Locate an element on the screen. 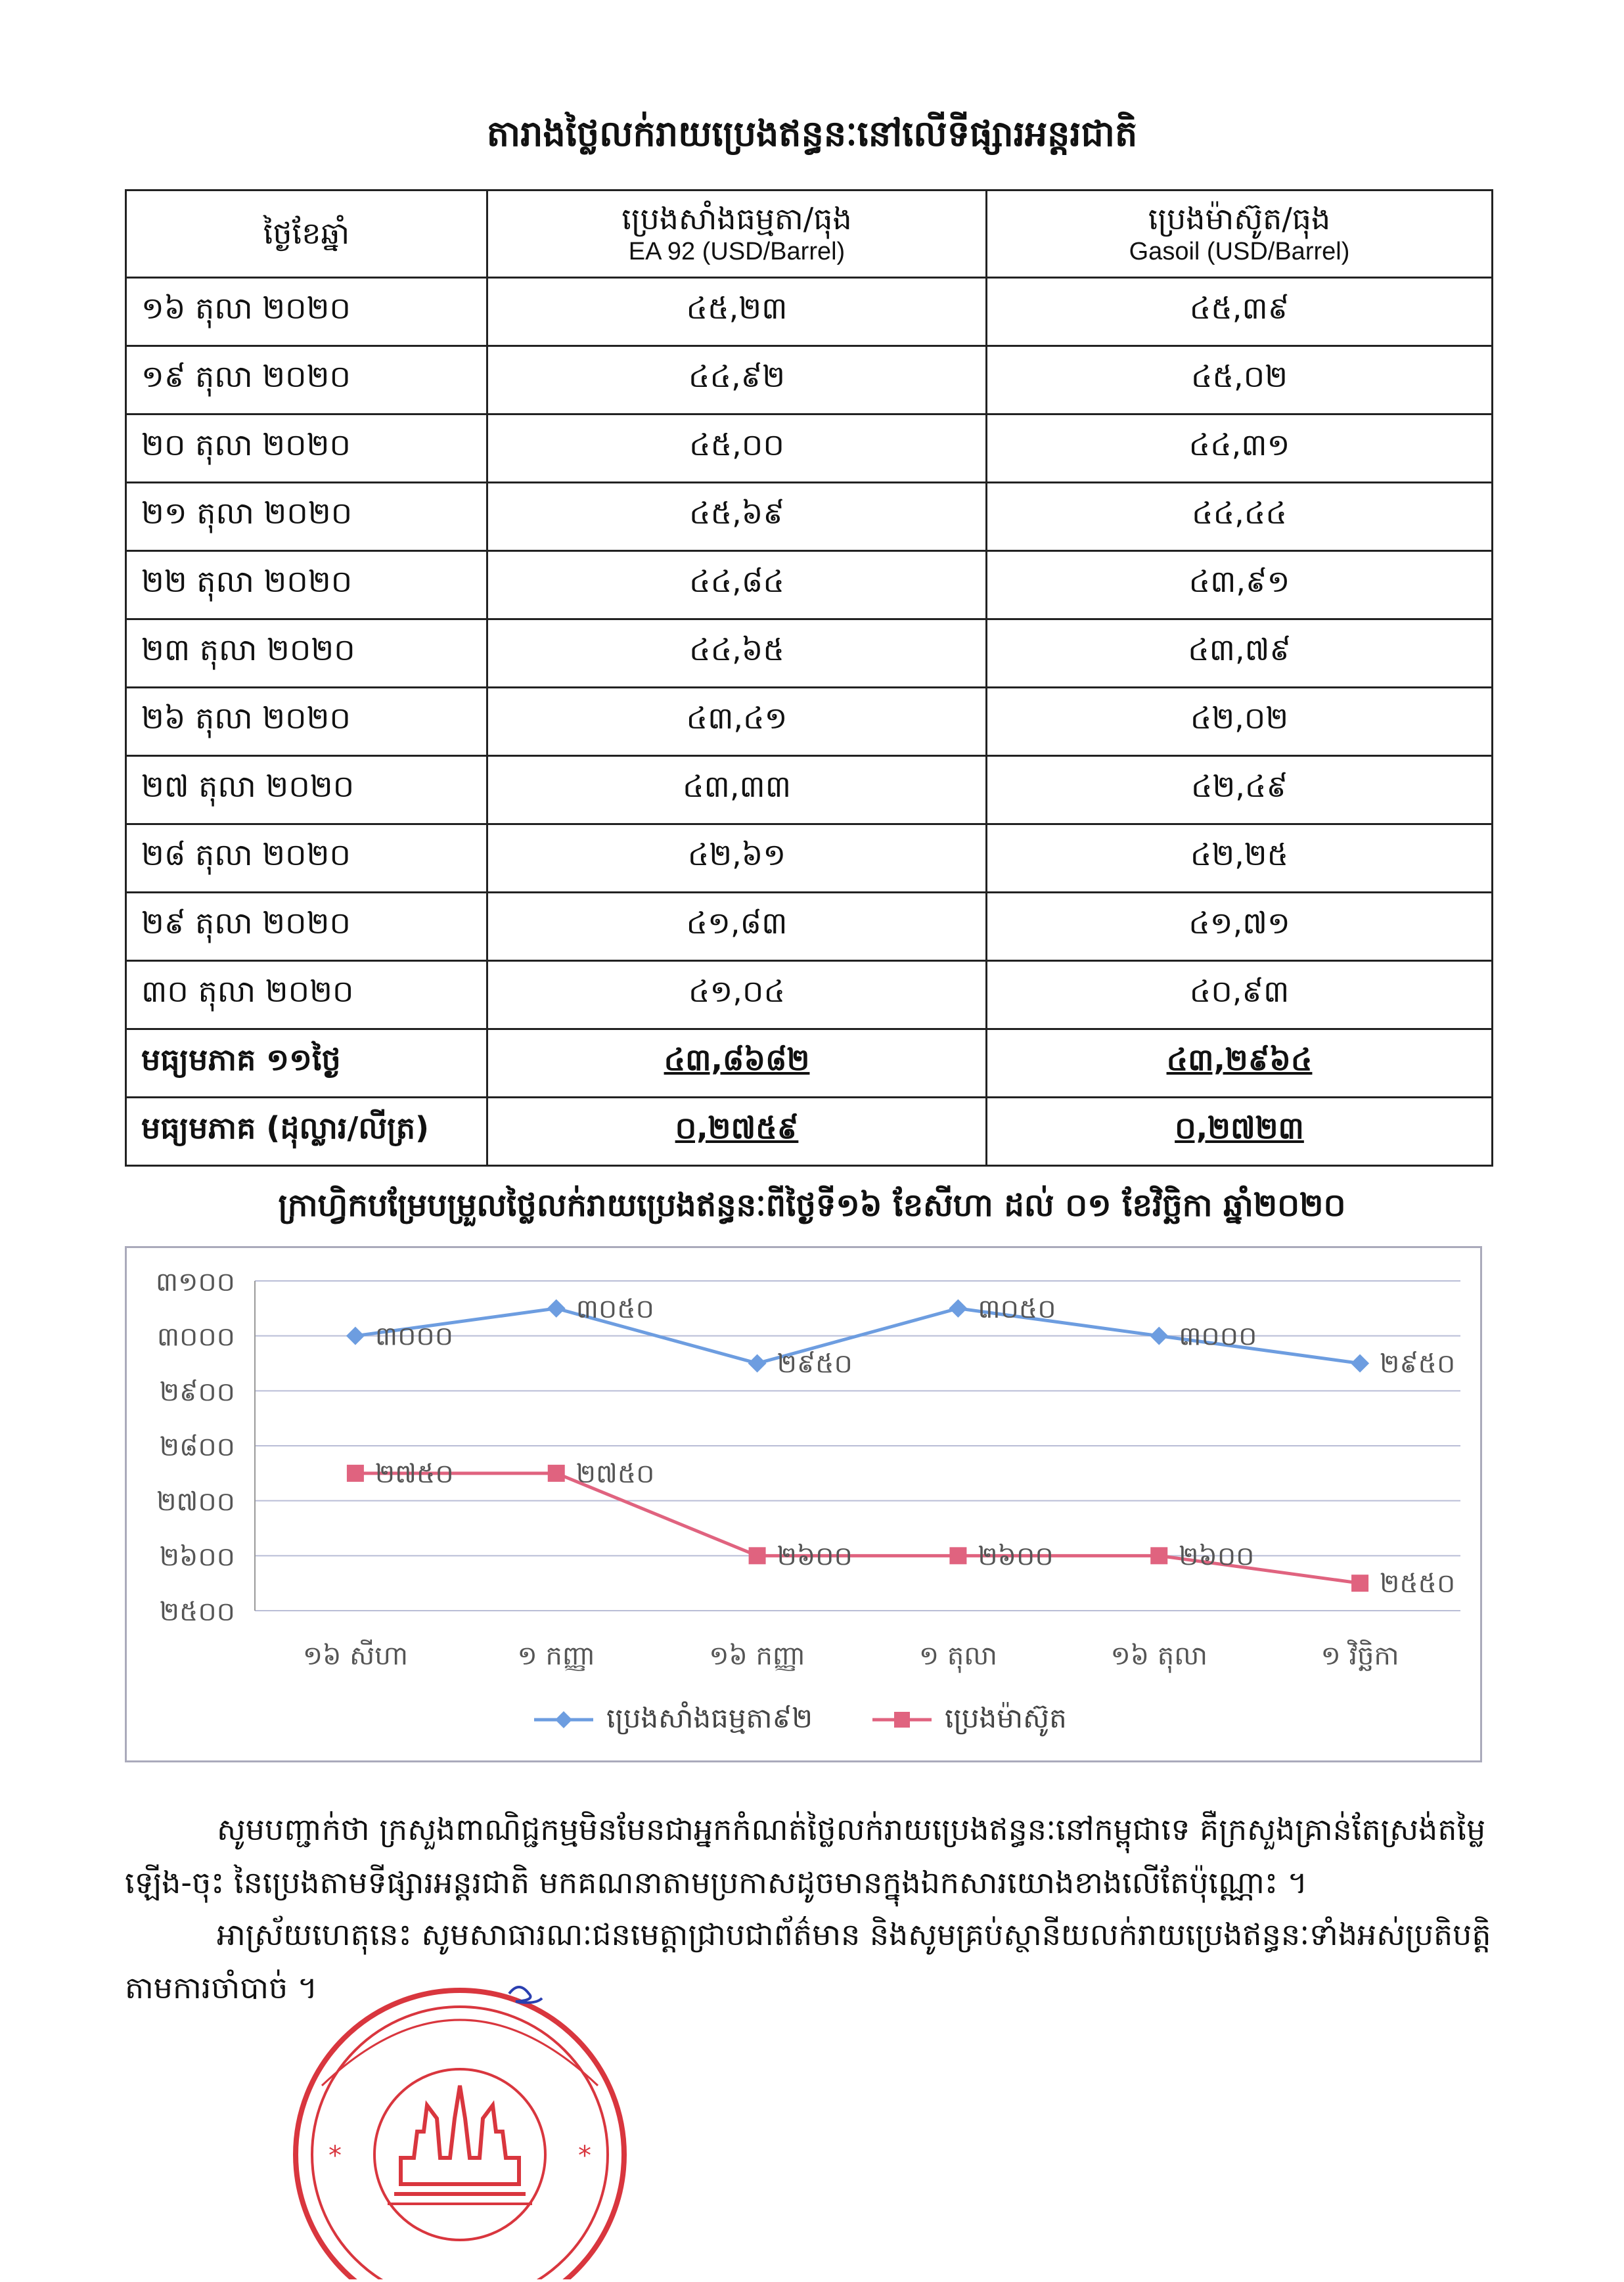 Image resolution: width=1624 pixels, height=2282 pixels. diesel-price-cell: ៤០,៩៣ is located at coordinates (1239, 995).